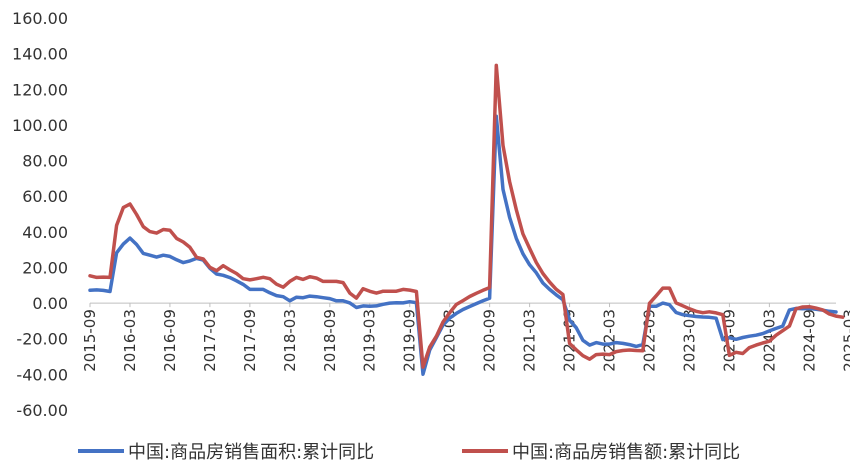 The image size is (850, 472). What do you see at coordinates (40, 89) in the screenshot?
I see `y-tick-label: 120.00` at bounding box center [40, 89].